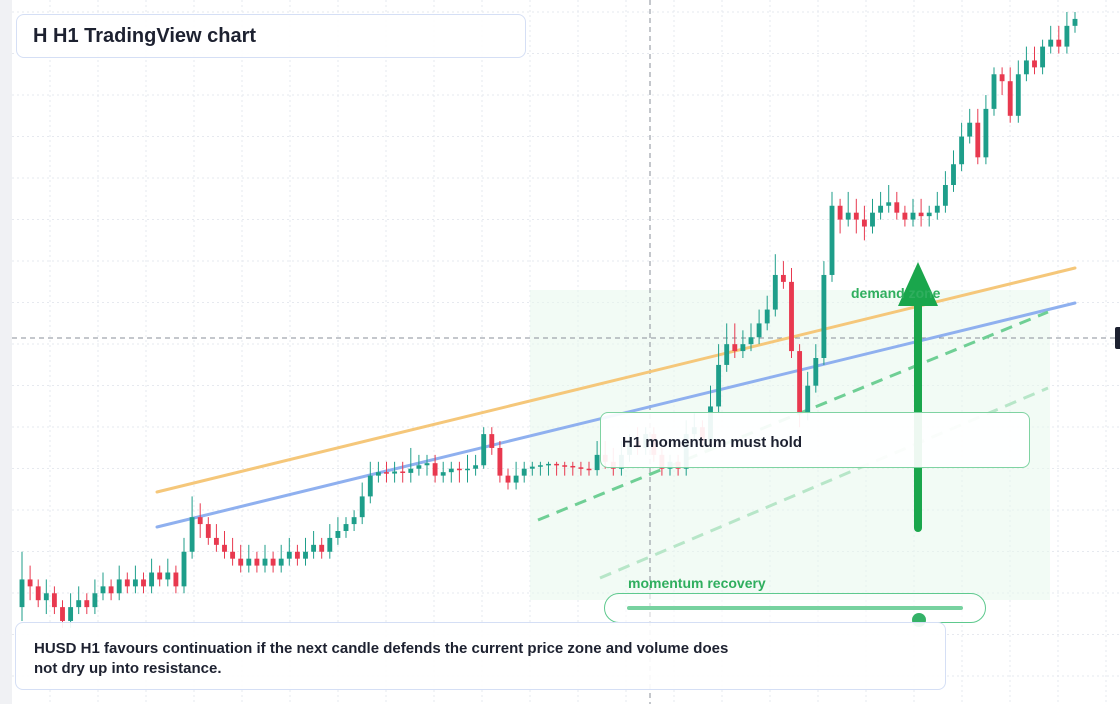 The image size is (1120, 704). What do you see at coordinates (896, 293) in the screenshot?
I see `demand-zone-label: demand zone` at bounding box center [896, 293].